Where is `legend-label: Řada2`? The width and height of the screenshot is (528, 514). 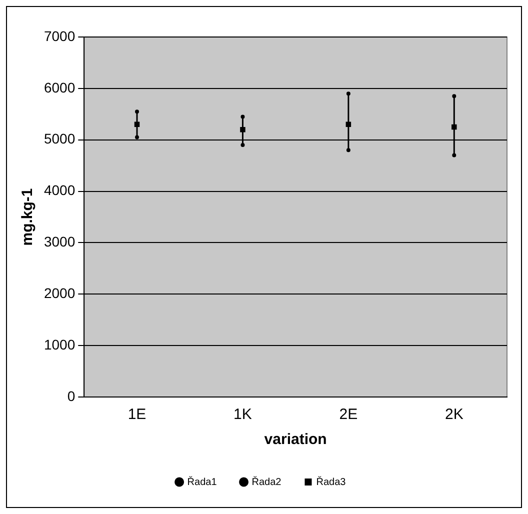 legend-label: Řada2 is located at coordinates (267, 482).